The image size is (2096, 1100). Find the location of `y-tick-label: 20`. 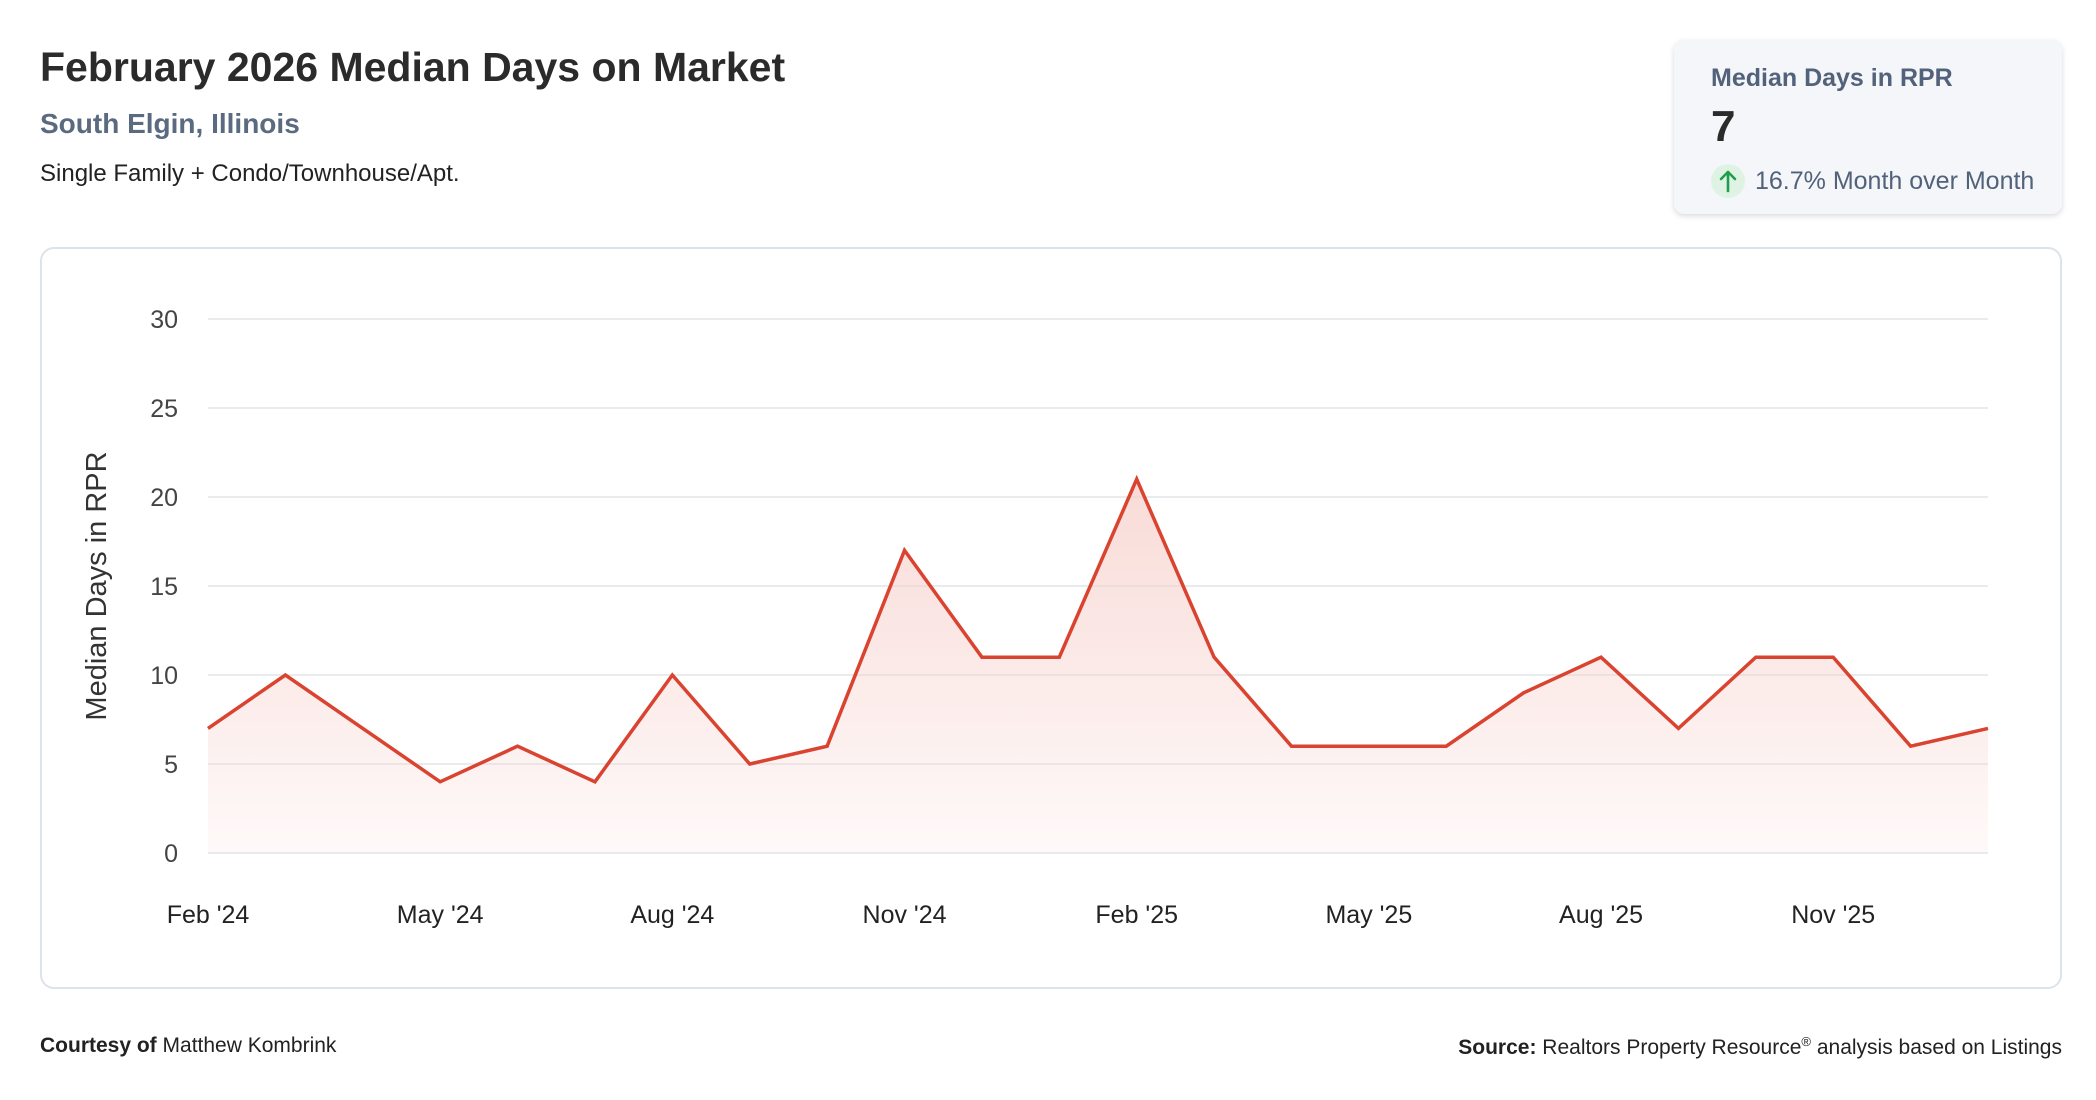

y-tick-label: 20 is located at coordinates (164, 498).